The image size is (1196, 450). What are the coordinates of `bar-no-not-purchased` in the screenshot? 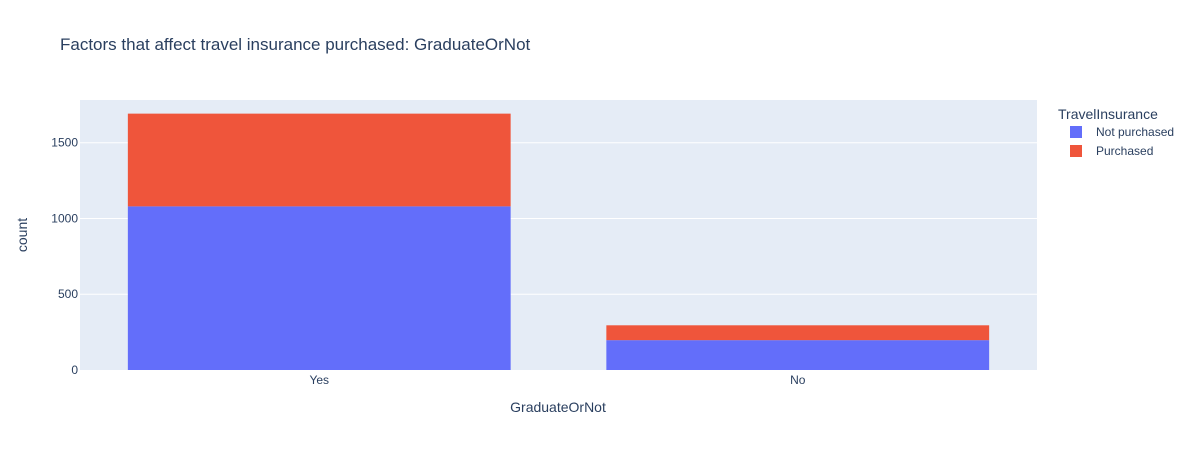 It's located at (798, 355).